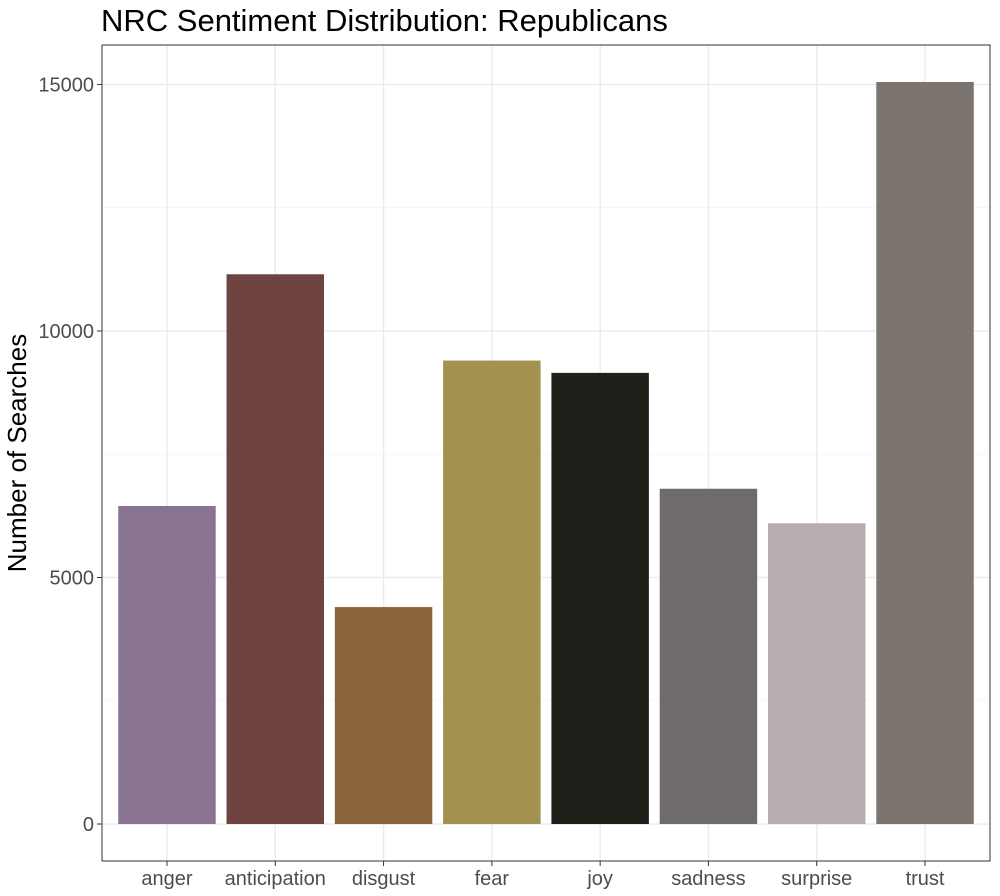 The height and width of the screenshot is (896, 1000). I want to click on x-tick-label: joy, so click(599, 879).